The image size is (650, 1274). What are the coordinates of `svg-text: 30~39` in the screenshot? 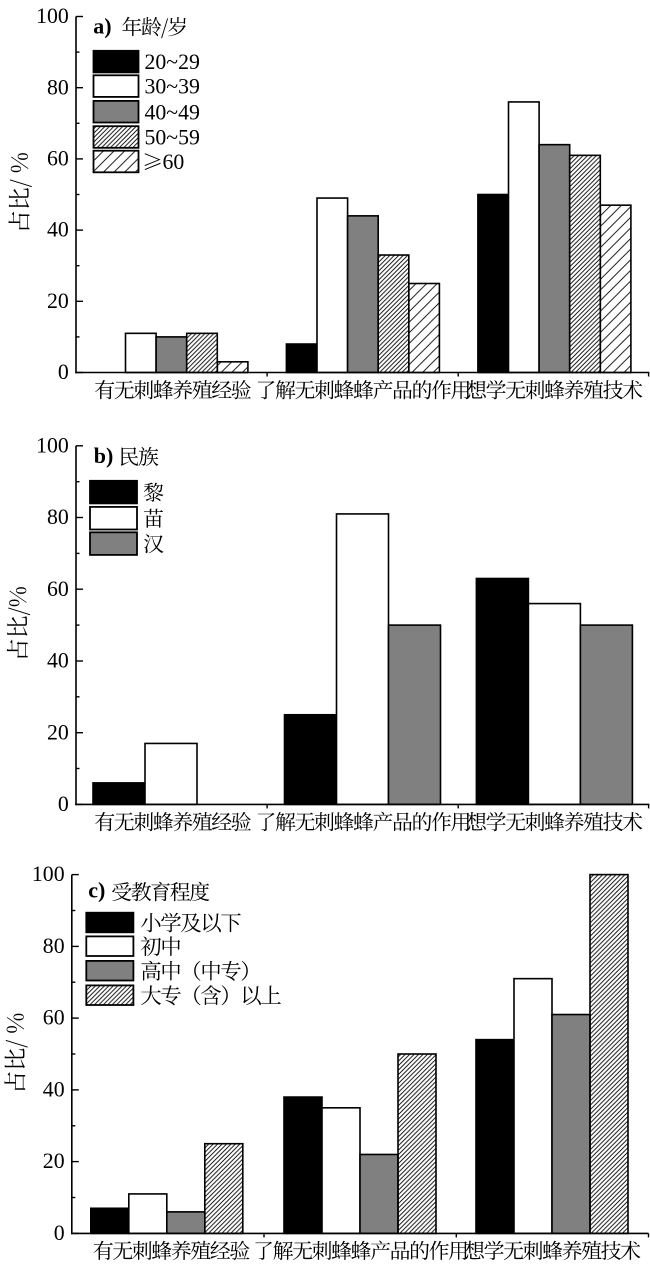 It's located at (172, 87).